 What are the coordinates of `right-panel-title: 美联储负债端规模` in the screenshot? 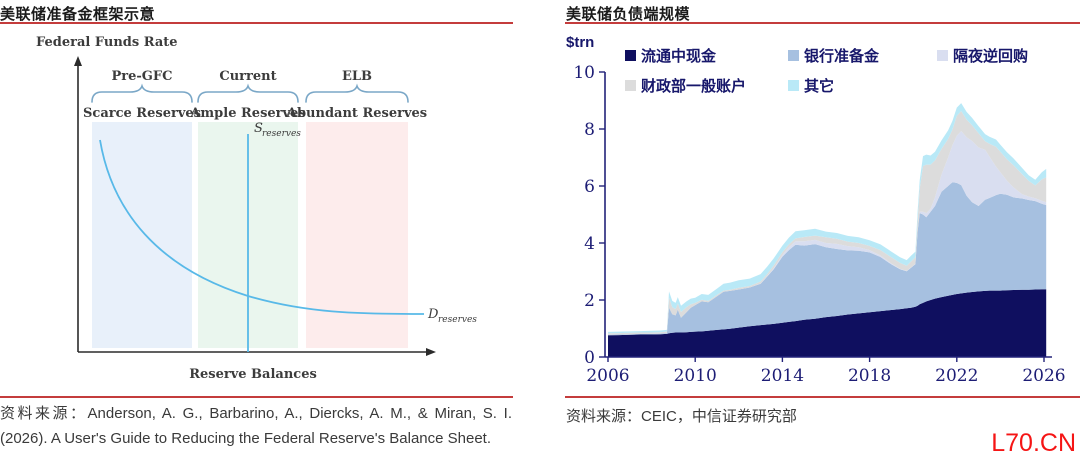 It's located at (628, 14).